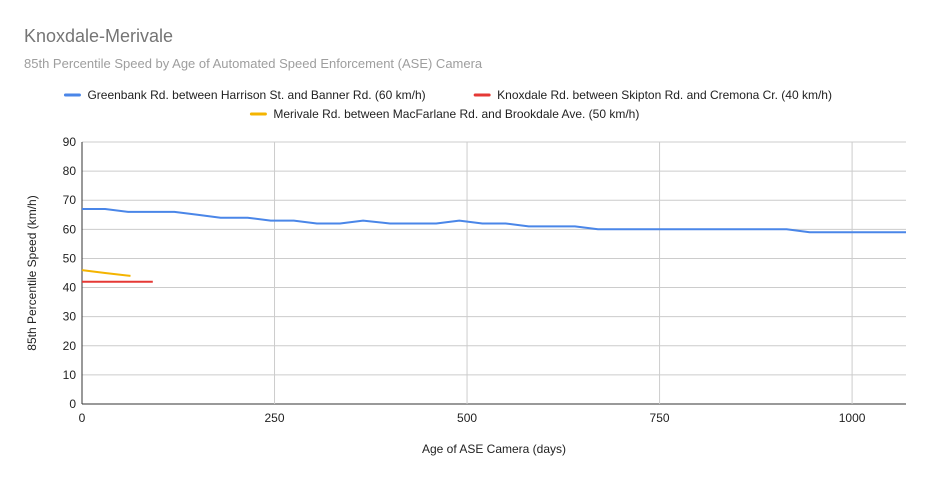  Describe the element at coordinates (70, 346) in the screenshot. I see `y-tick-label: 20` at that location.